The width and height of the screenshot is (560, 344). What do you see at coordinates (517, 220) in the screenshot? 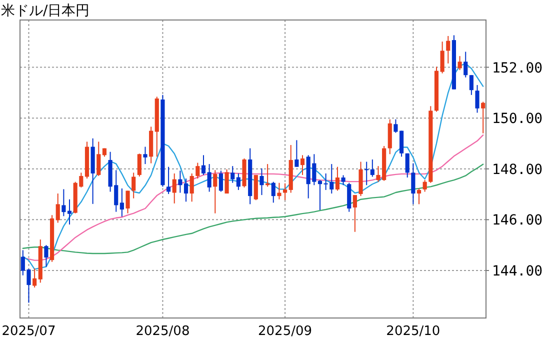
I see `y-tick-label: 146.00` at bounding box center [517, 220].